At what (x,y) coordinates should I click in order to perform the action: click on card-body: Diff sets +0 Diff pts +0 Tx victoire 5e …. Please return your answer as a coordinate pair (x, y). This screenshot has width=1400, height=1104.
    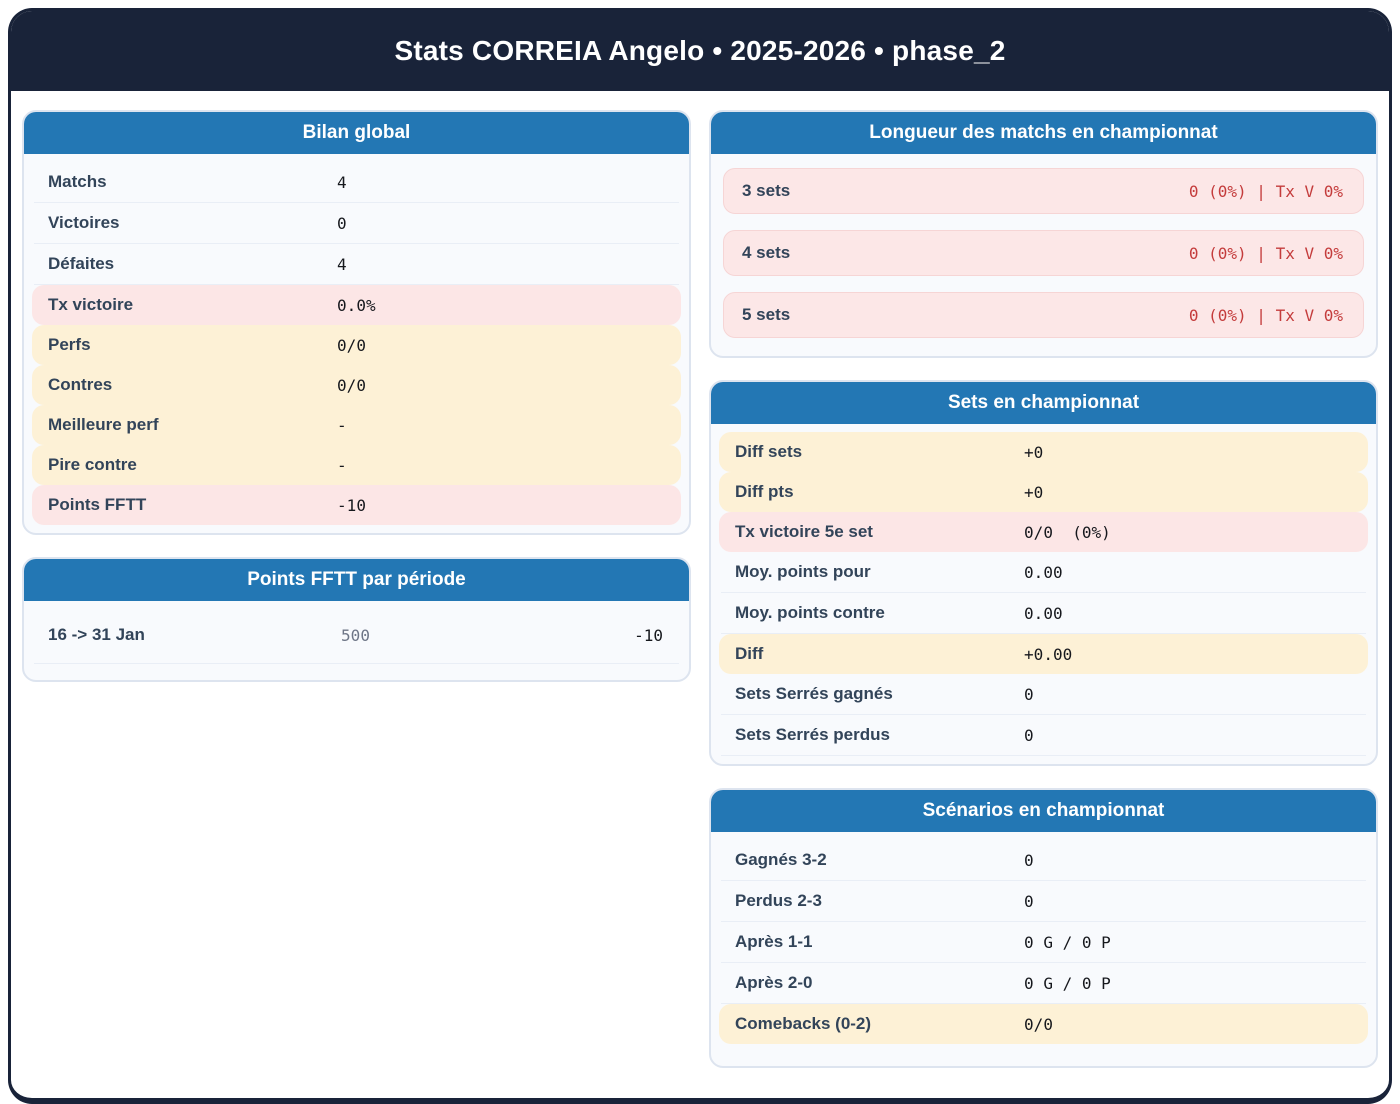
    Looking at the image, I should click on (1043, 594).